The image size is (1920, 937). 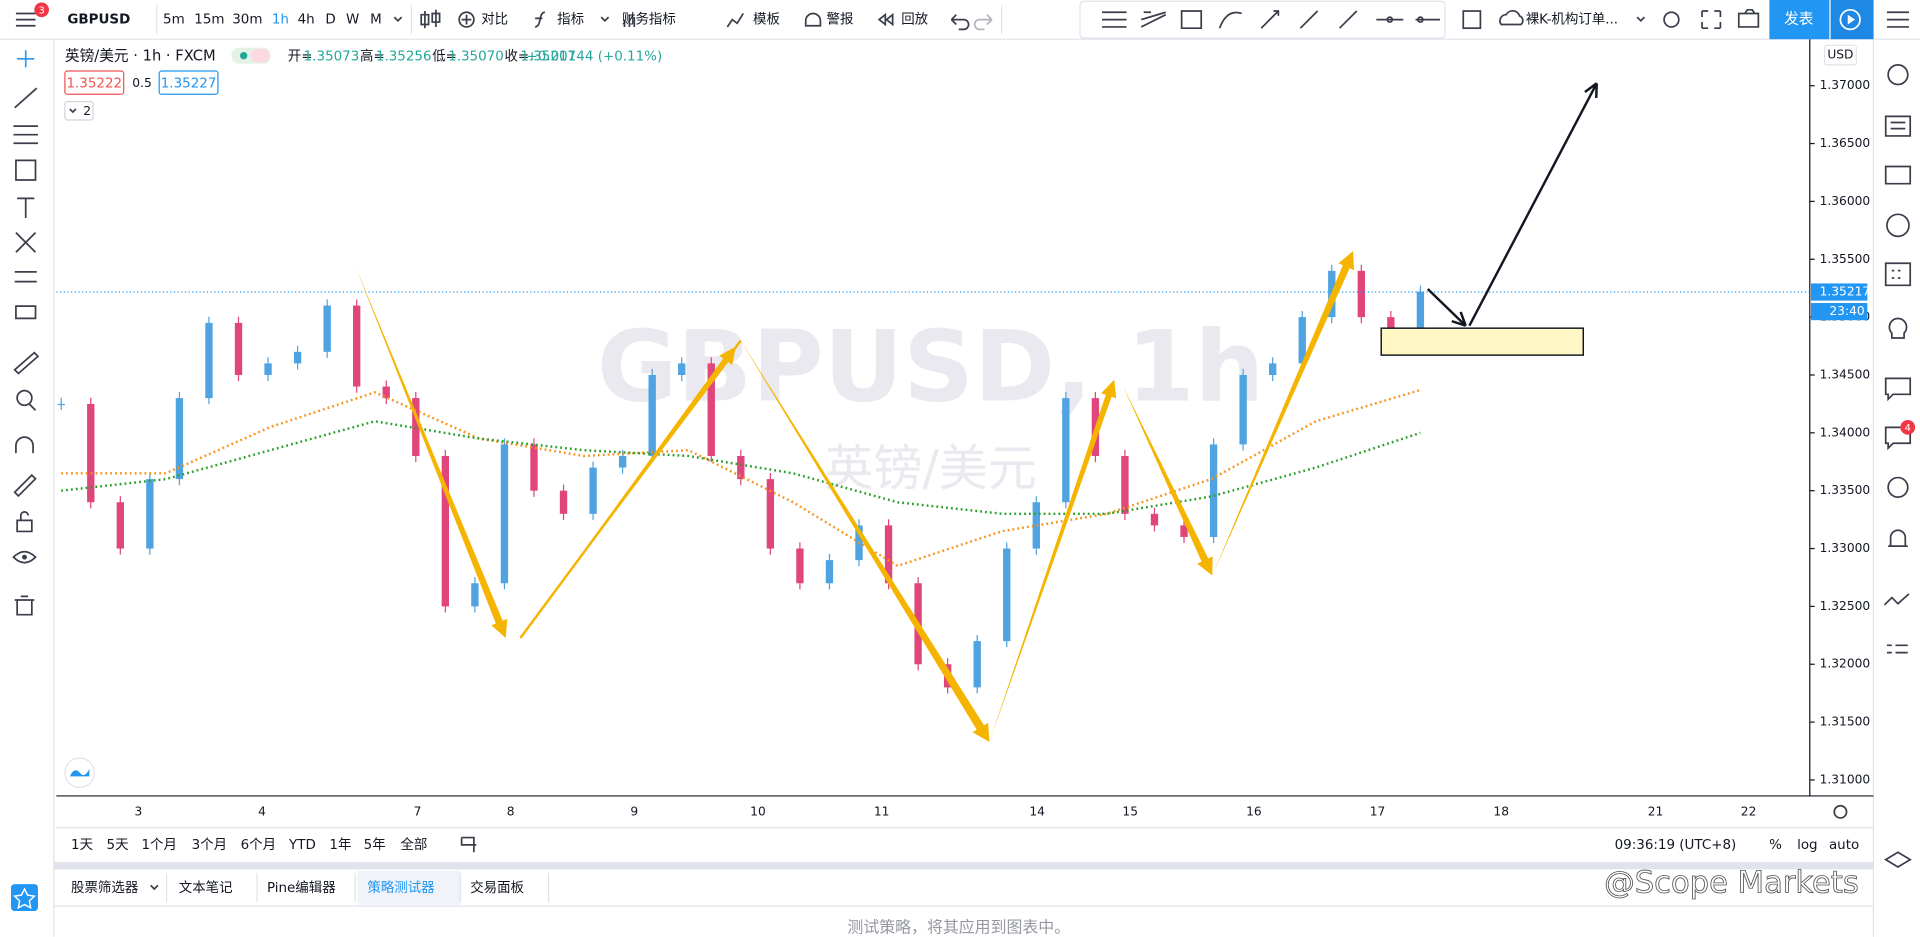 I want to click on interval: M, so click(x=376, y=20).